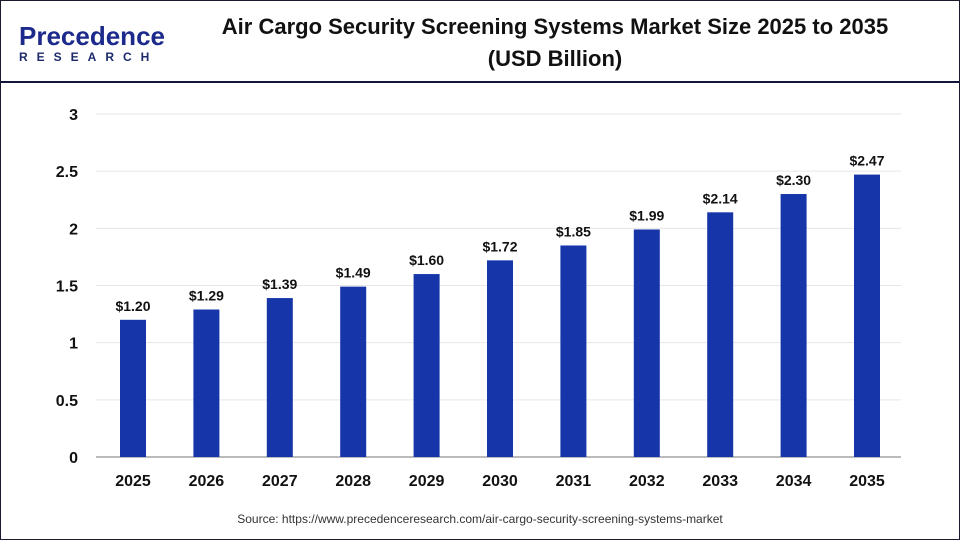 The width and height of the screenshot is (960, 540). What do you see at coordinates (426, 260) in the screenshot?
I see `data-label: $1.60` at bounding box center [426, 260].